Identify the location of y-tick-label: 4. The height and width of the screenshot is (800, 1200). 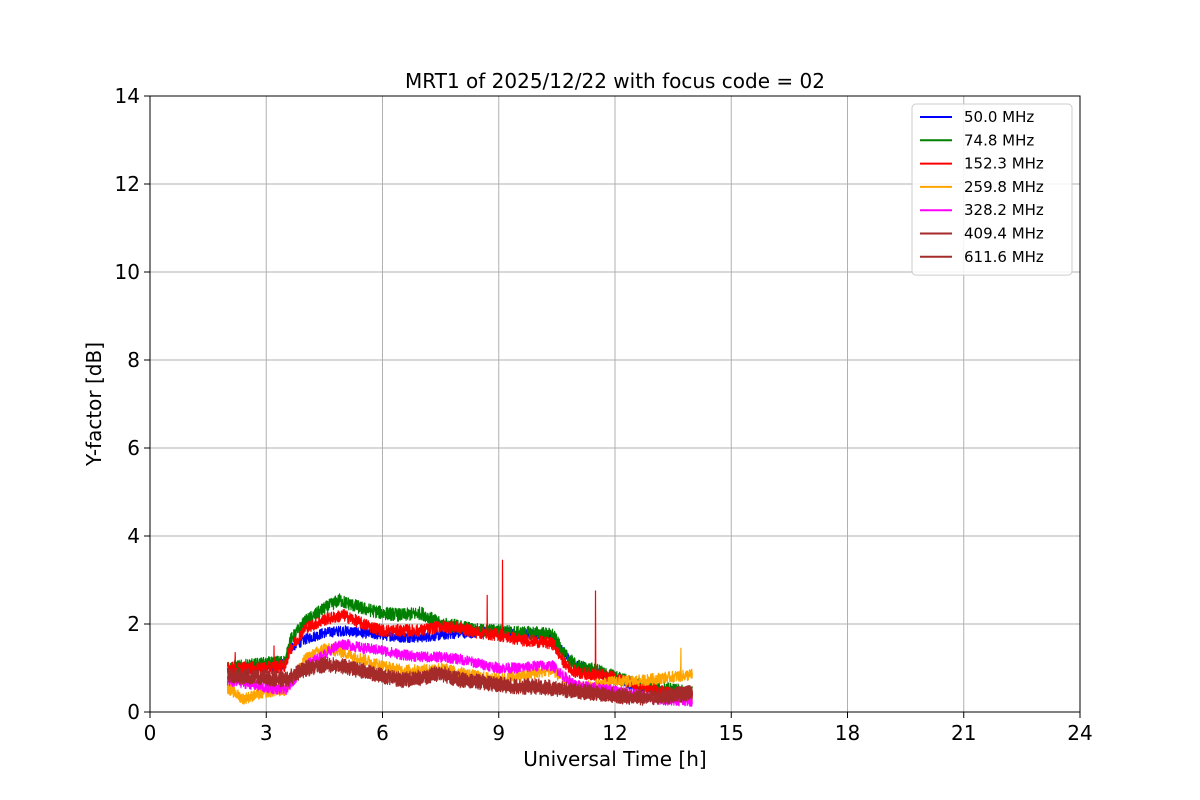
(133, 536).